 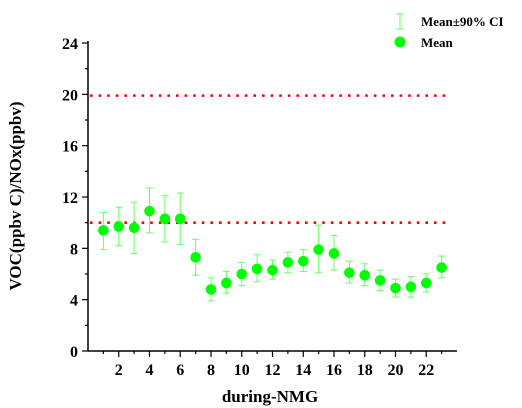 What do you see at coordinates (365, 370) in the screenshot?
I see `x-tick-label: 18` at bounding box center [365, 370].